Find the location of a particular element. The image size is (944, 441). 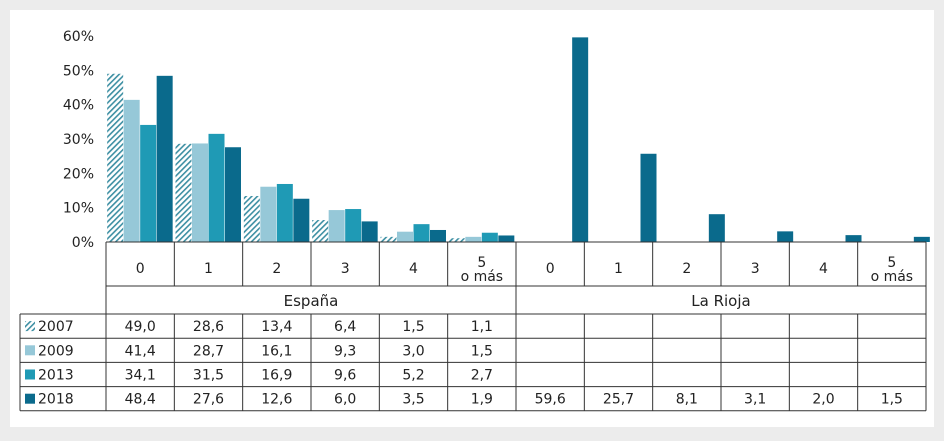

y-tick-label: 0% is located at coordinates (83, 243).